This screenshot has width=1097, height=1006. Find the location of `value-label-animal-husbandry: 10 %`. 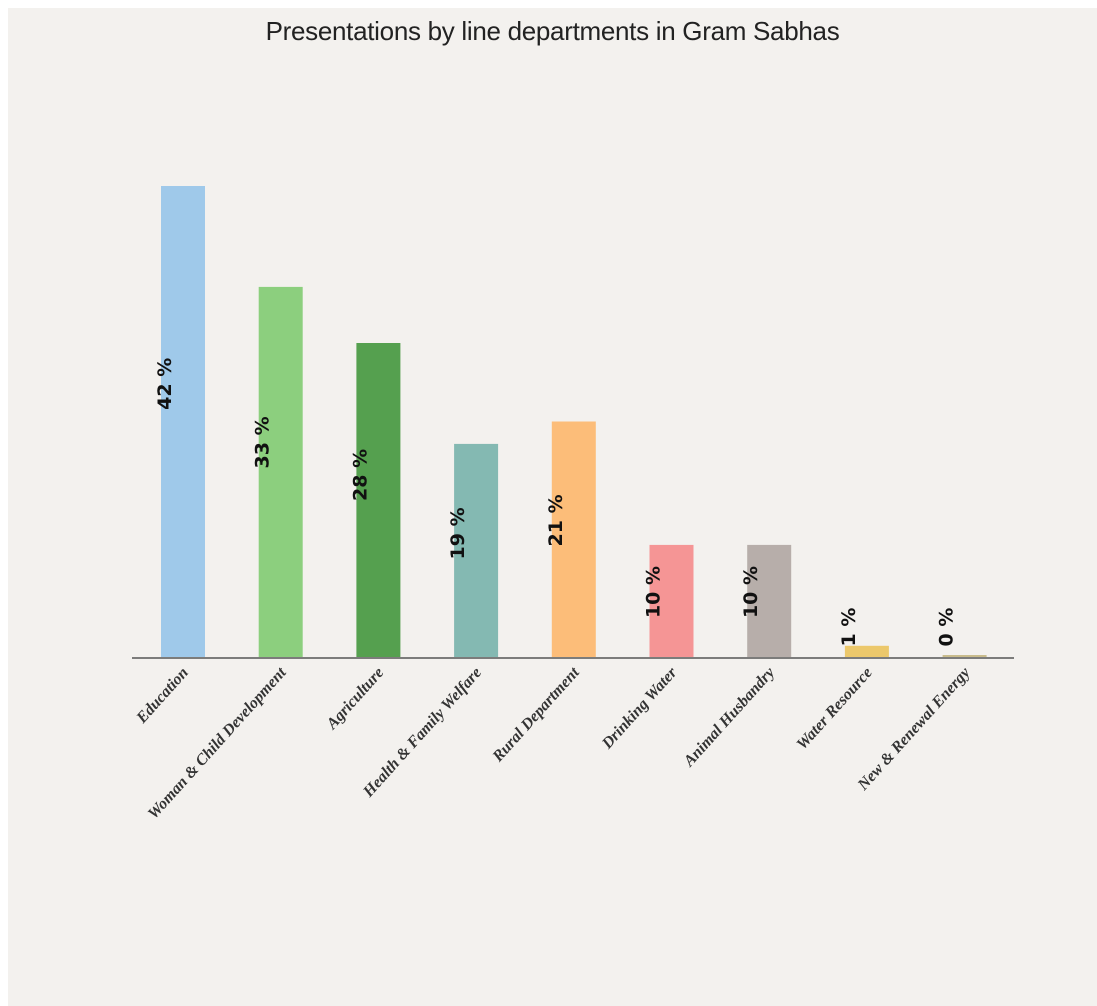

value-label-animal-husbandry: 10 % is located at coordinates (751, 592).